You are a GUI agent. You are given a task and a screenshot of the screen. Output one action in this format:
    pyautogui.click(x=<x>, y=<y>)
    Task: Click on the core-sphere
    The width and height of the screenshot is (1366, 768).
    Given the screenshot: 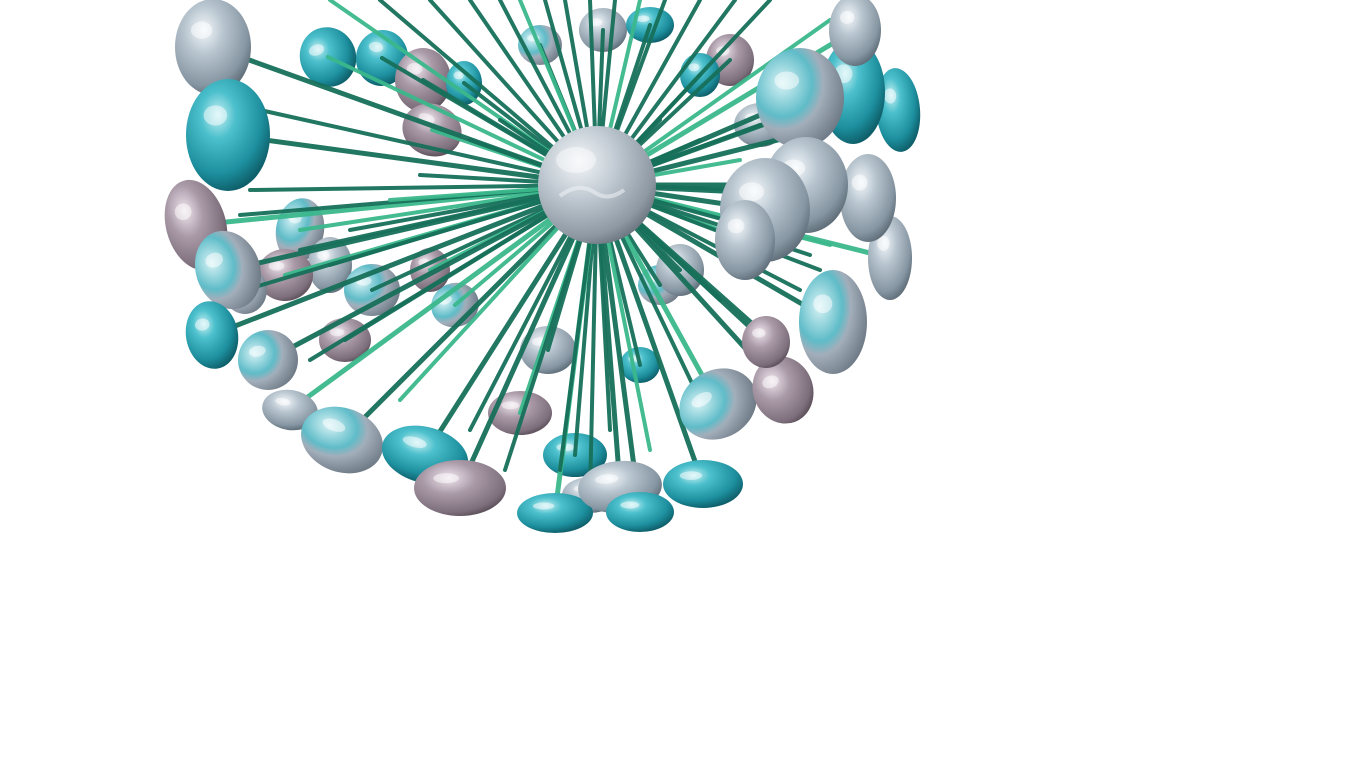 What is the action you would take?
    pyautogui.click(x=597, y=185)
    